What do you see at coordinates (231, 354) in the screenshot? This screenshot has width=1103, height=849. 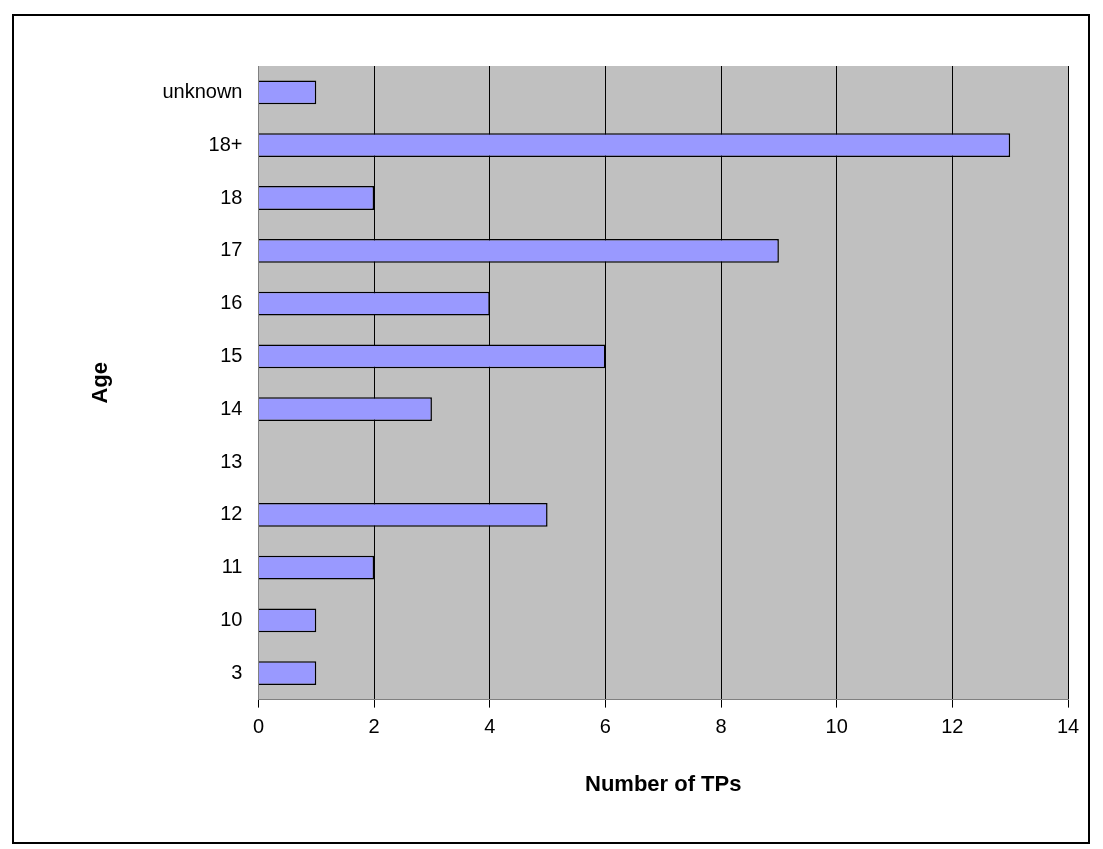 I see `y-tick-label: 15` at bounding box center [231, 354].